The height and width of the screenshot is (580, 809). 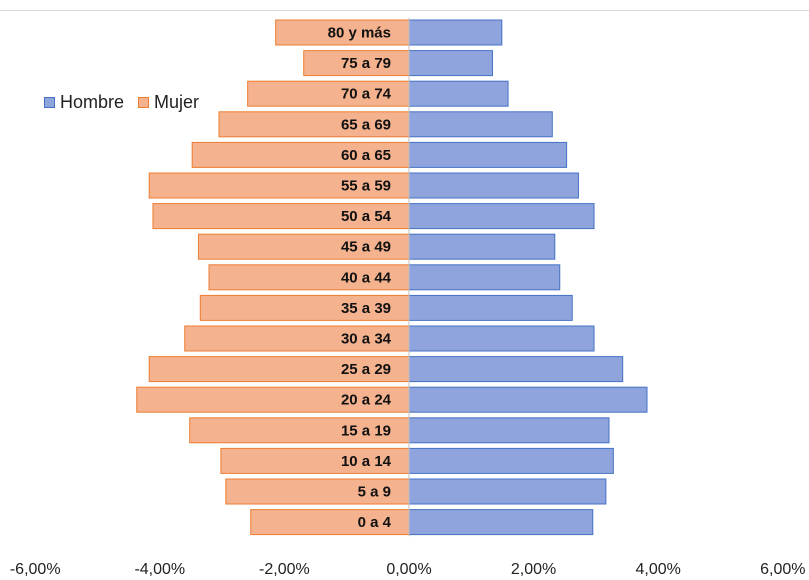 What do you see at coordinates (366, 186) in the screenshot?
I see `category-label-55-a-59: 55 a 59` at bounding box center [366, 186].